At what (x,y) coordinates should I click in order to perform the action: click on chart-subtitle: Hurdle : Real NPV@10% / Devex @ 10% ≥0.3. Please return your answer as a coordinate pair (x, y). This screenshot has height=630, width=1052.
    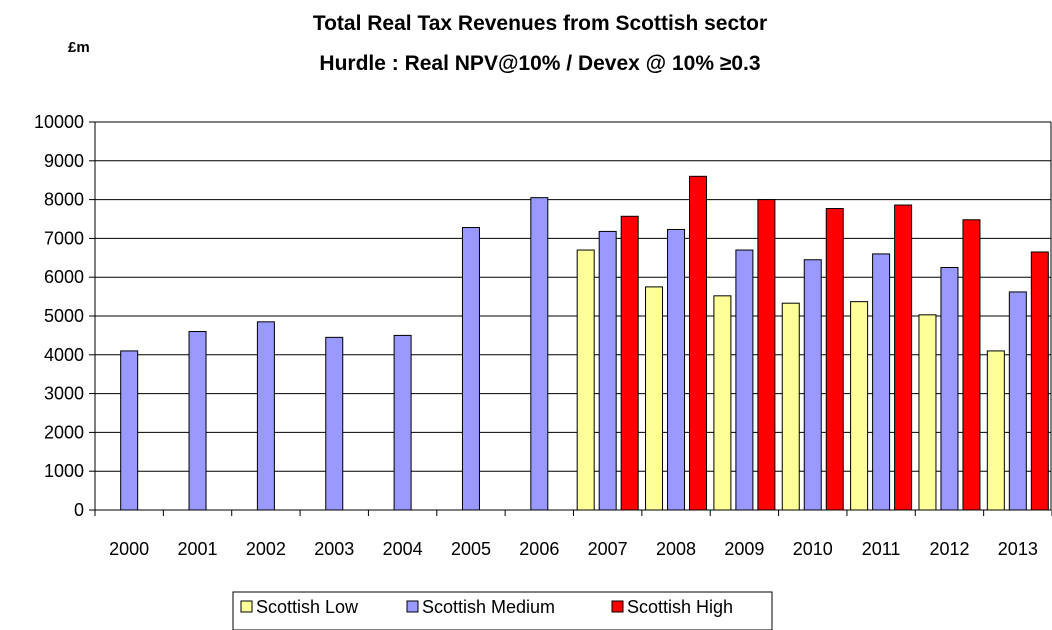
    Looking at the image, I should click on (539, 63).